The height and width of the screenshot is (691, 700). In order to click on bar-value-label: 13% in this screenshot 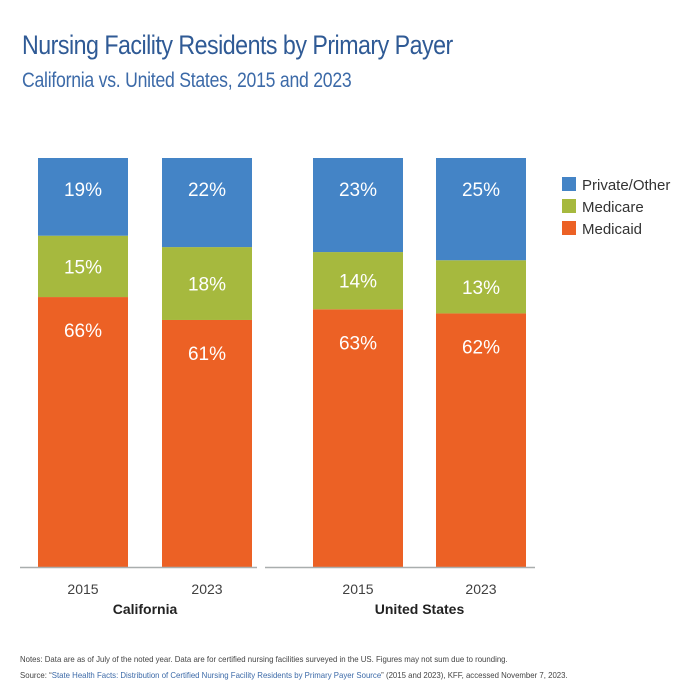, I will do `click(481, 288)`.